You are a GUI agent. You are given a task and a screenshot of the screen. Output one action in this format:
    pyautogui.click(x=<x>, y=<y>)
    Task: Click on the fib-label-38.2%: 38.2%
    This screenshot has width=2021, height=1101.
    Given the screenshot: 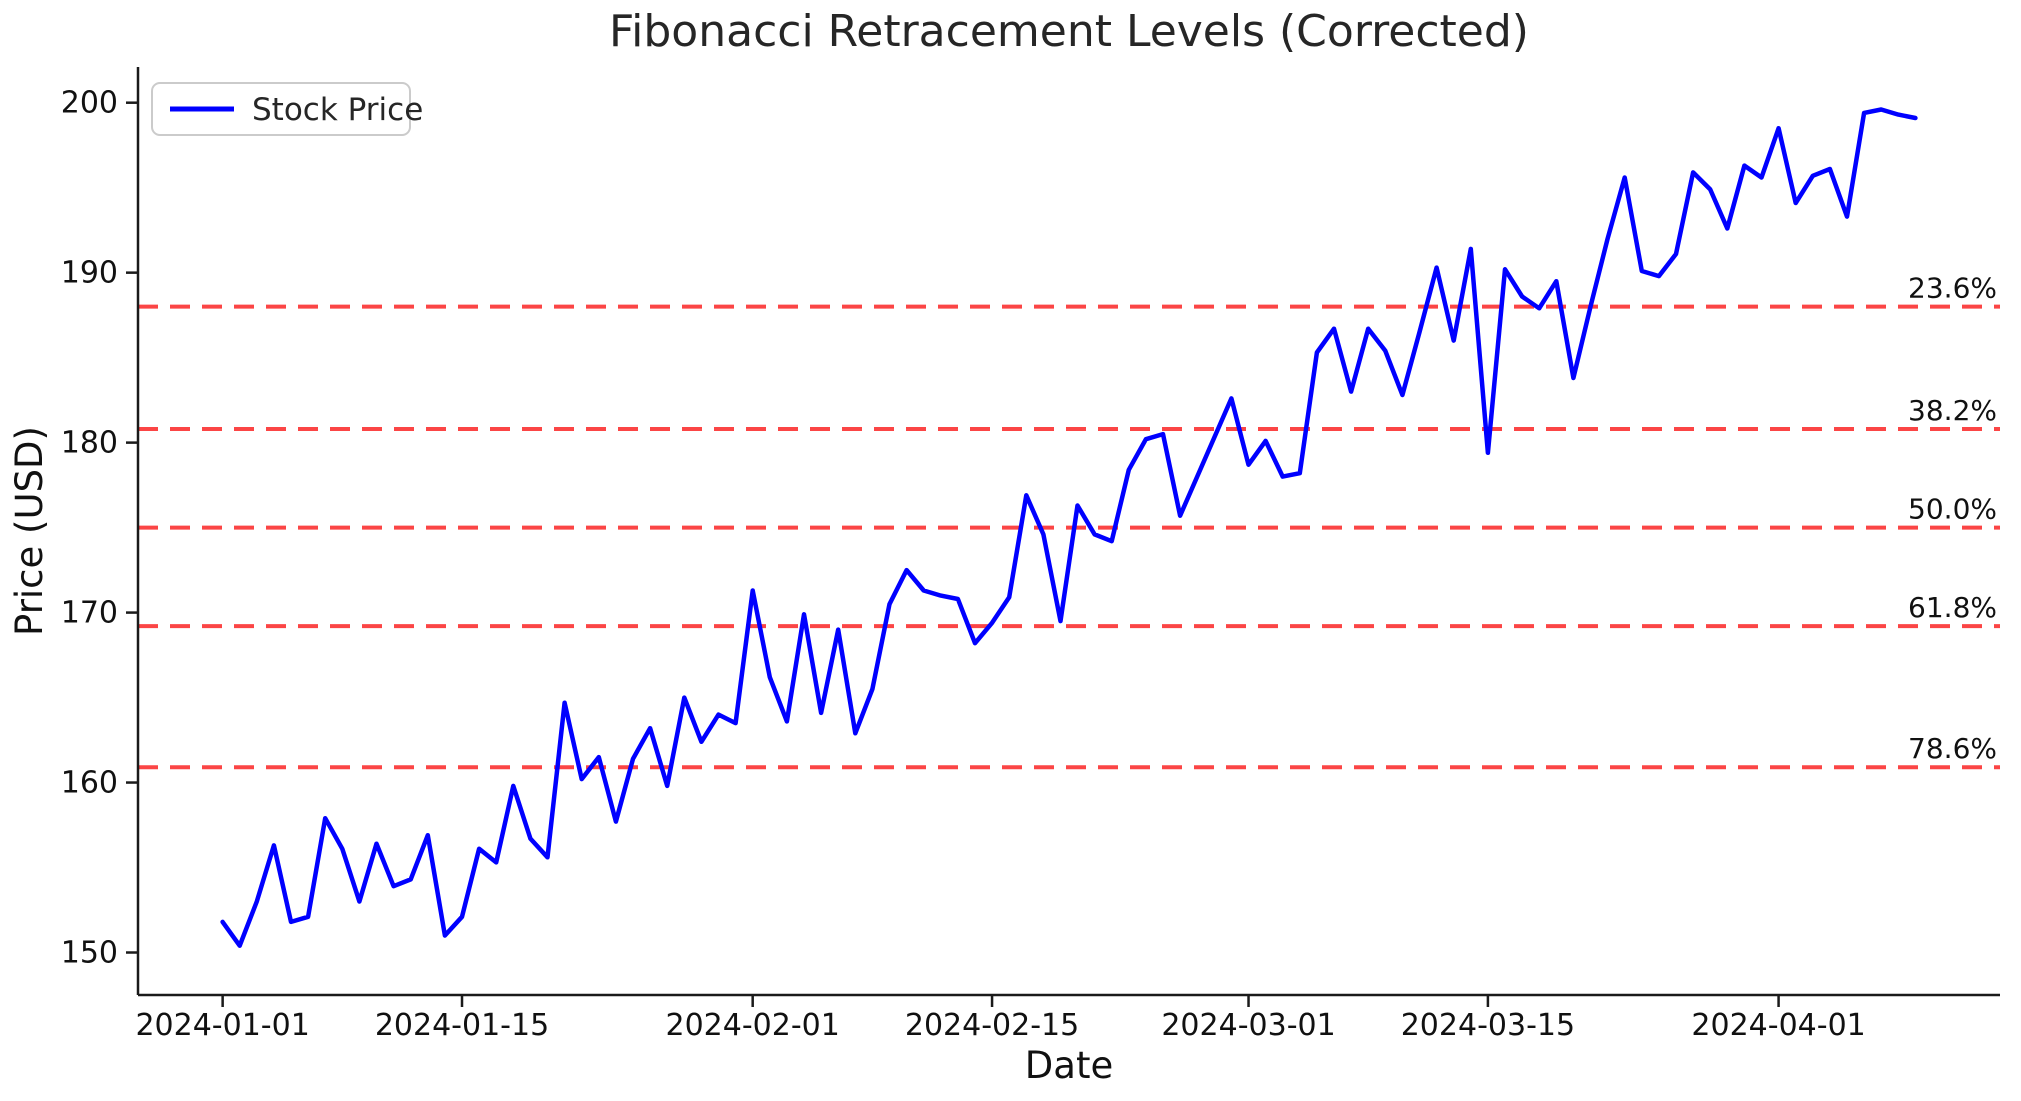 What is the action you would take?
    pyautogui.click(x=1952, y=410)
    